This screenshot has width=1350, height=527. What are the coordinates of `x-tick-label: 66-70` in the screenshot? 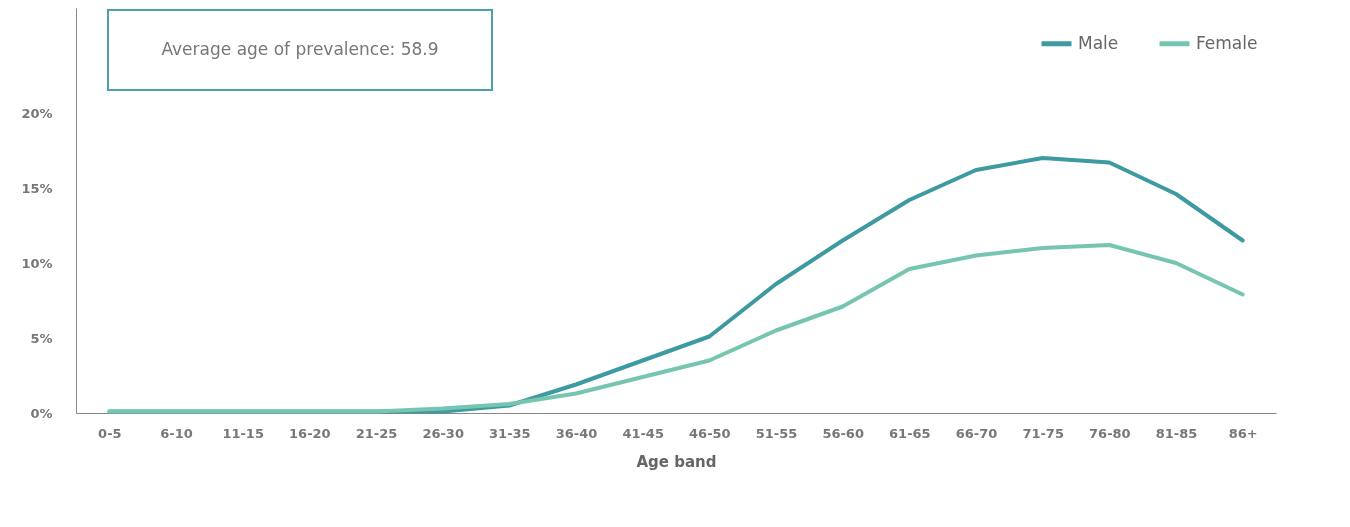 It's located at (976, 433).